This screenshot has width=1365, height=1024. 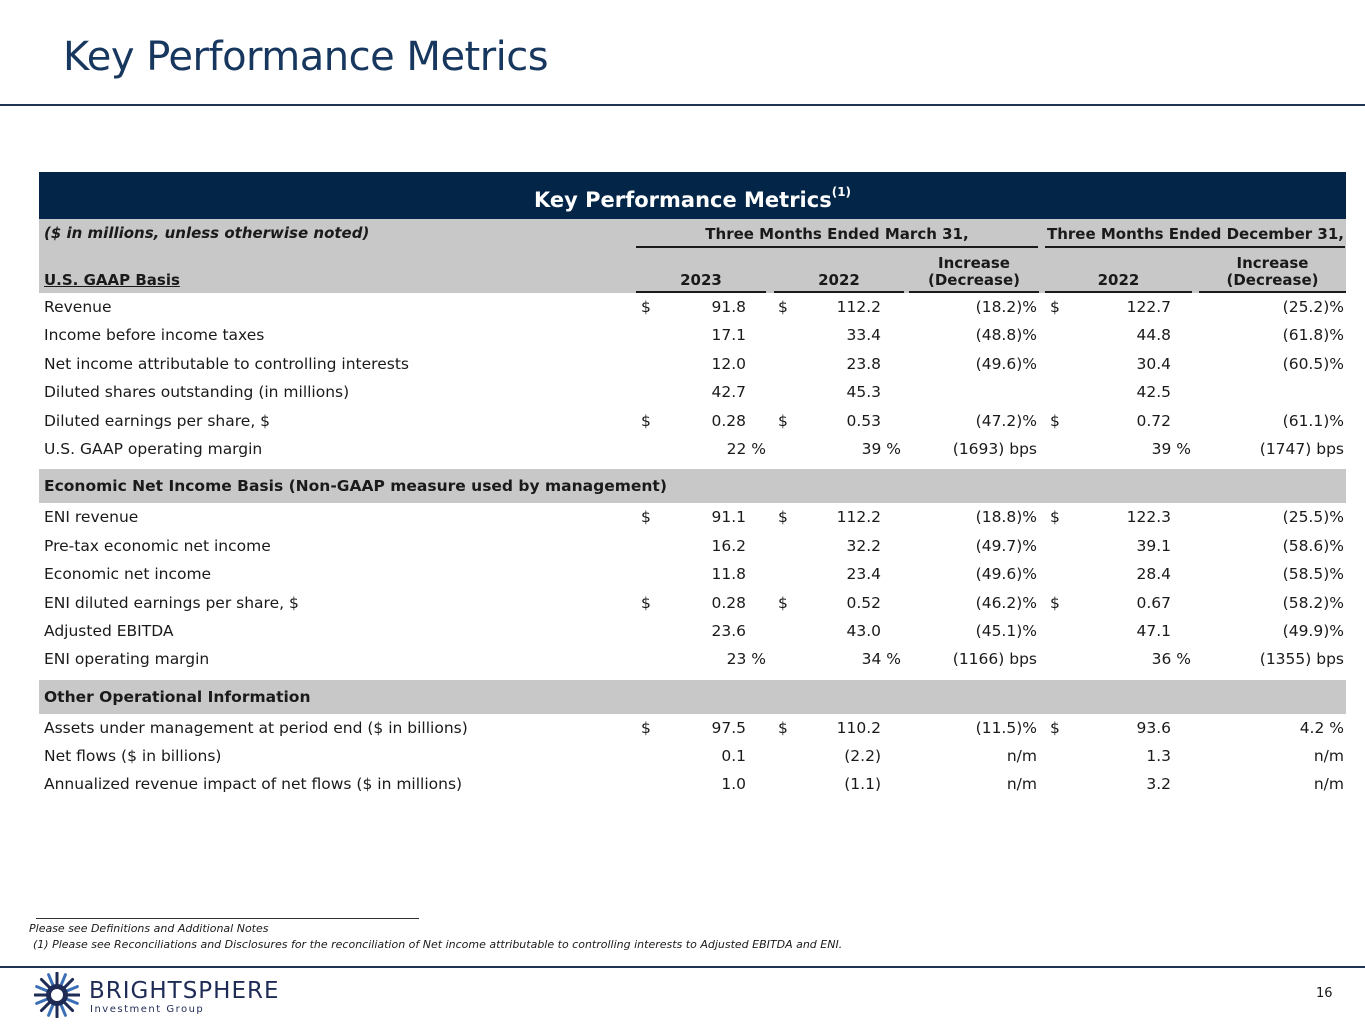 I want to click on cell-chg1: (48.8)%, so click(x=1006, y=335).